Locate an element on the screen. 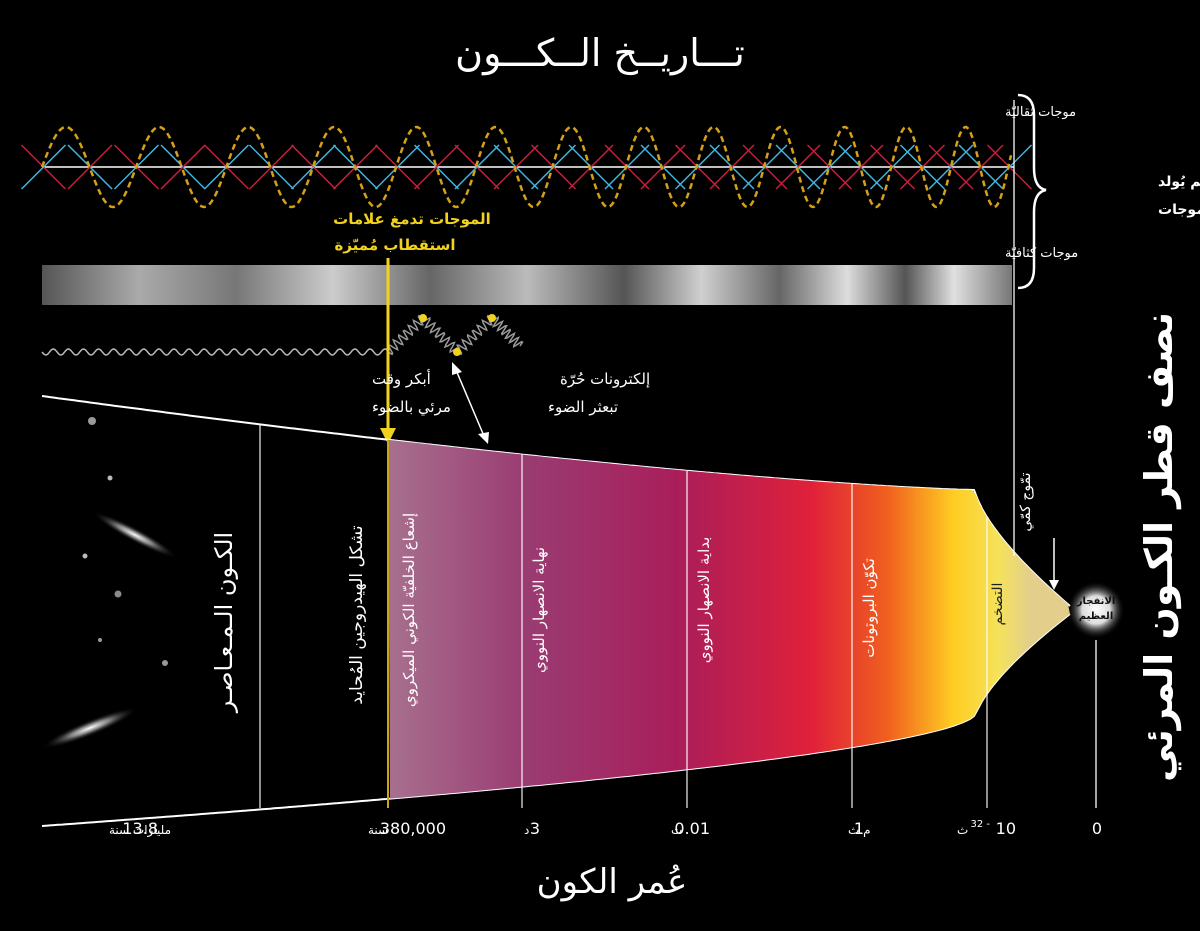 The image size is (1200, 931). side-title: نصف قطر الكـون المرئي is located at coordinates (1159, 547).